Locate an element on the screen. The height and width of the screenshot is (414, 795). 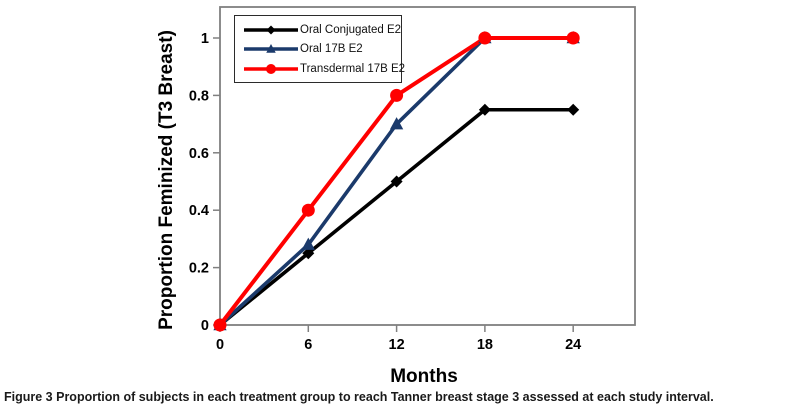
y-axis-title: Proportion Feminized (T3 Breast) is located at coordinates (166, 180).